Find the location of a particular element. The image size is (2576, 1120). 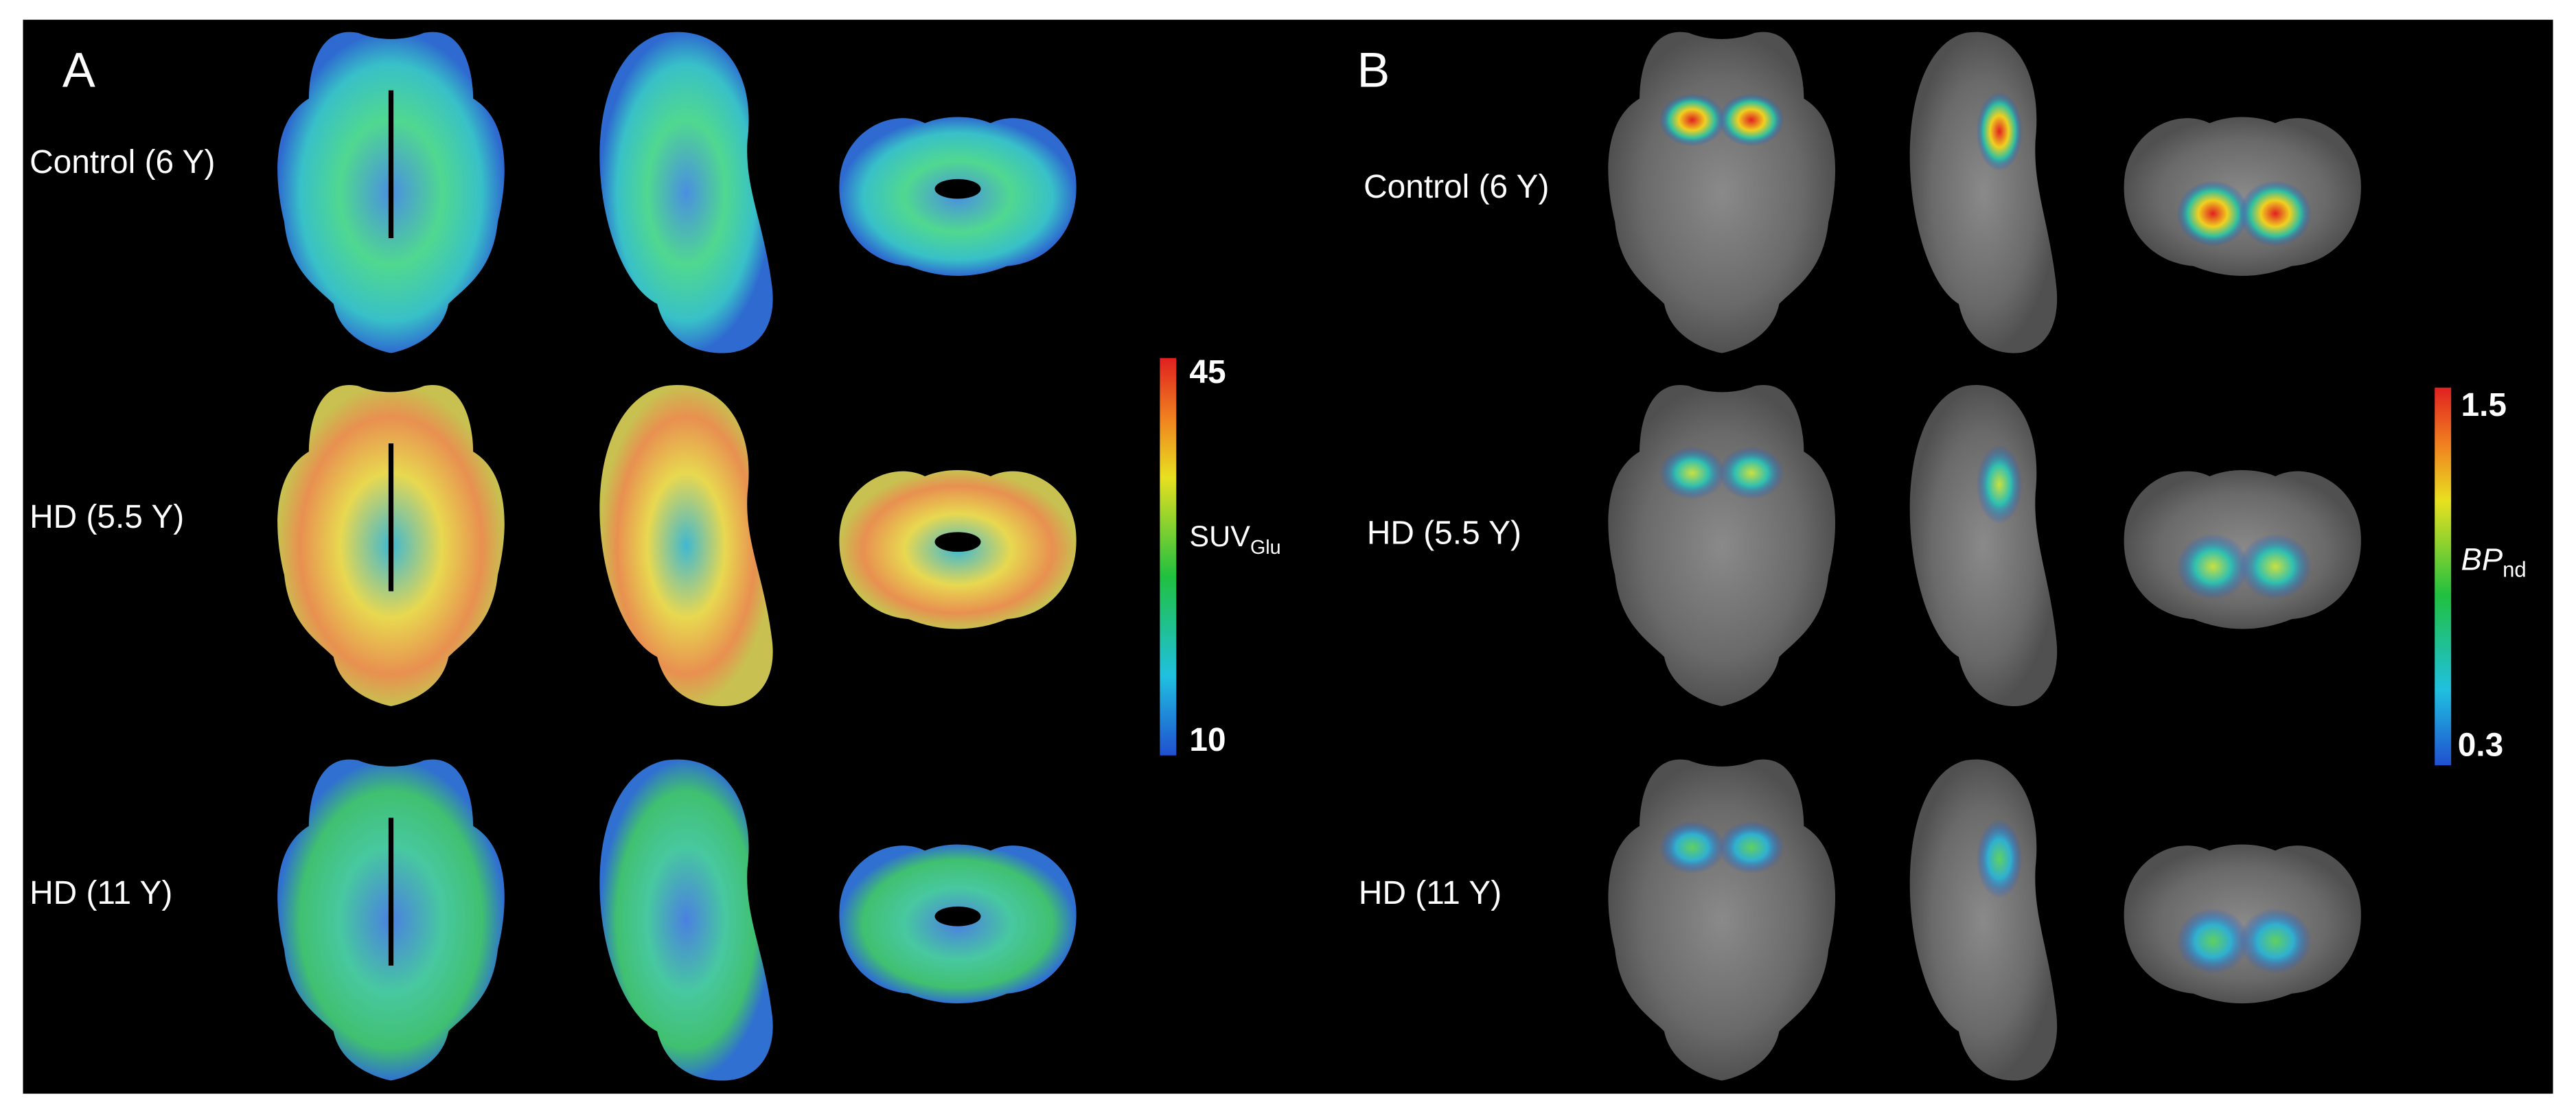

colorbar-label-sub: Glu is located at coordinates (1265, 548).